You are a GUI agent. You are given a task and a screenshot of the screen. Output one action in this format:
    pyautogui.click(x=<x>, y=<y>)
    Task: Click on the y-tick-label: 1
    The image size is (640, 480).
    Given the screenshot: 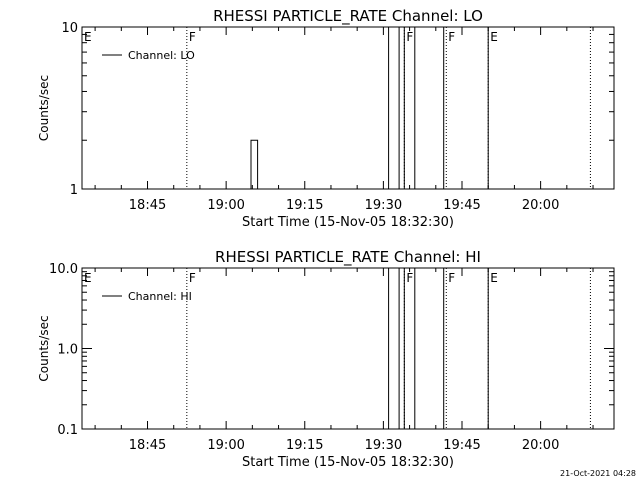 What is the action you would take?
    pyautogui.click(x=74, y=190)
    